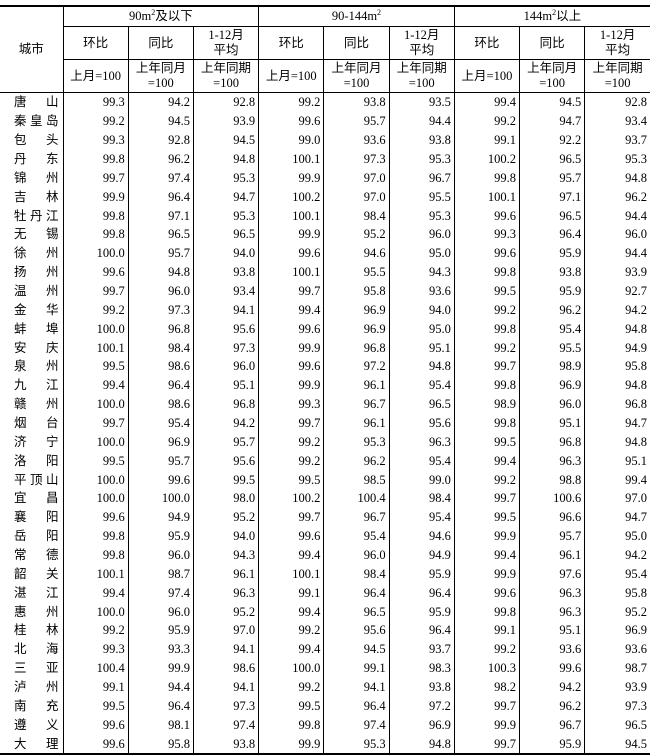 The width and height of the screenshot is (650, 756). I want to click on base-header: 上年同期 =100, so click(226, 76).